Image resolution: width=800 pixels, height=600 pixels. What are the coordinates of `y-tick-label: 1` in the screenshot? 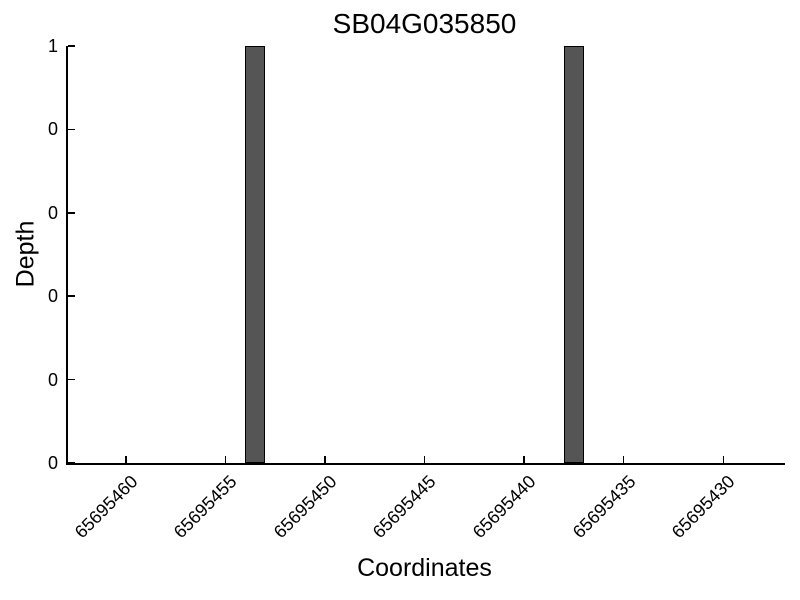 It's located at (52, 46).